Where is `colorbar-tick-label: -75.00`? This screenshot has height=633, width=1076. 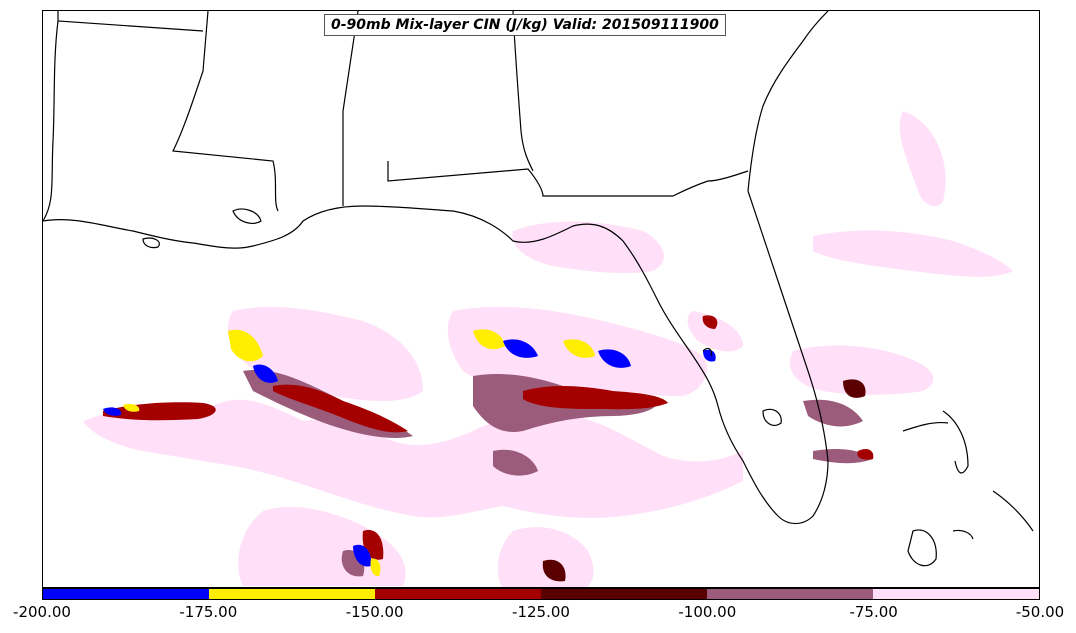
colorbar-tick-label: -75.00 is located at coordinates (873, 612).